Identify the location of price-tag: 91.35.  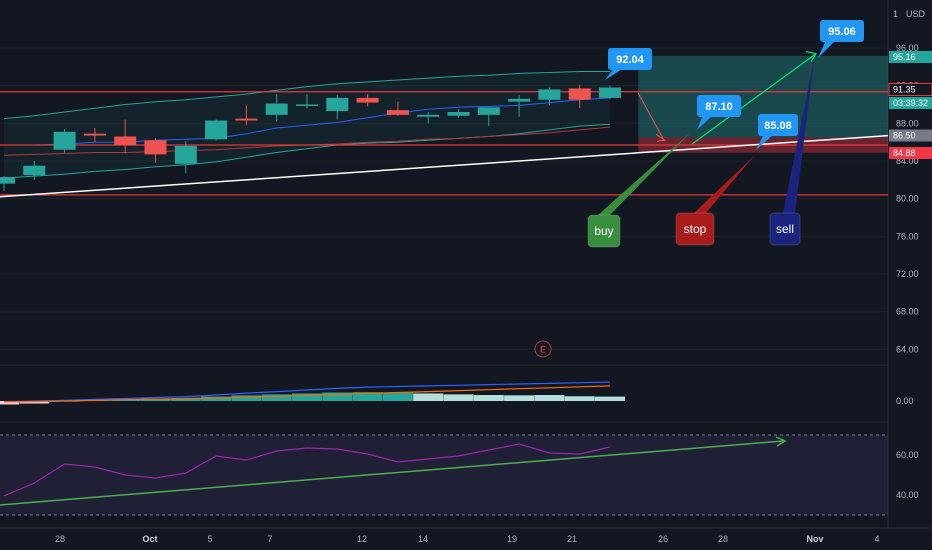
(910, 89).